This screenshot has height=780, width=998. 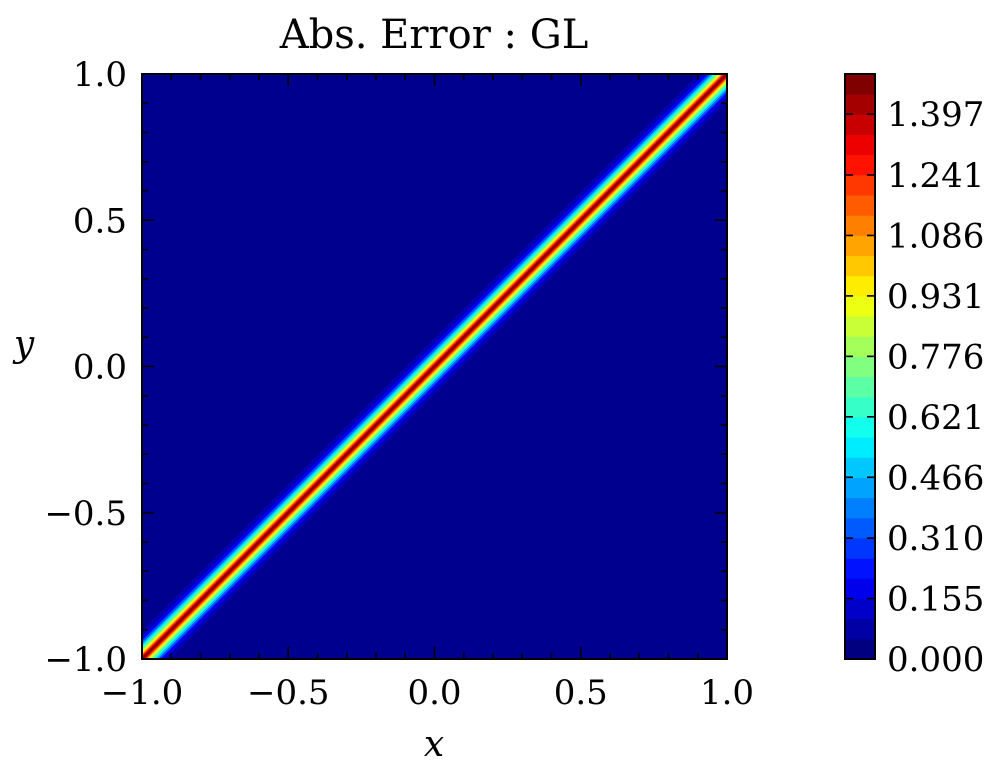 What do you see at coordinates (727, 693) in the screenshot?
I see `x-tick-label: 1.0` at bounding box center [727, 693].